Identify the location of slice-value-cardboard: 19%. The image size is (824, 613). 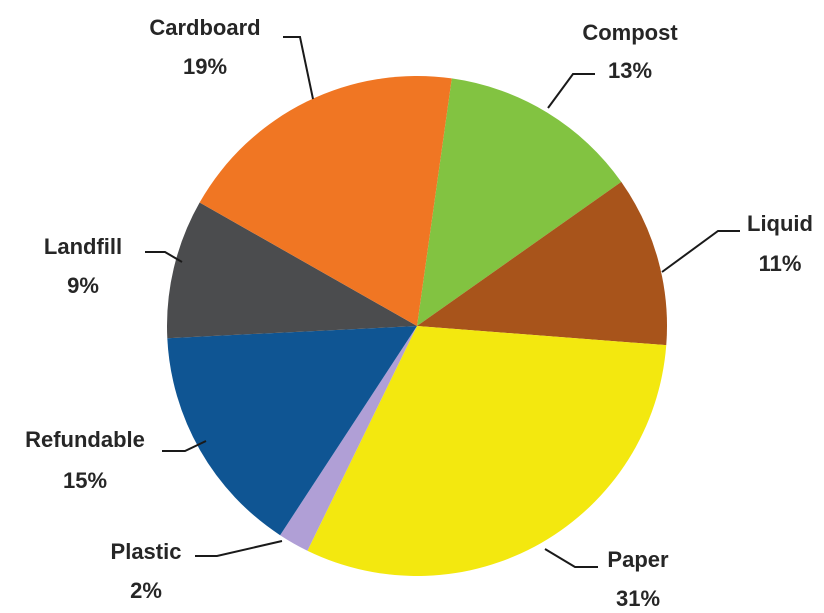
(205, 66).